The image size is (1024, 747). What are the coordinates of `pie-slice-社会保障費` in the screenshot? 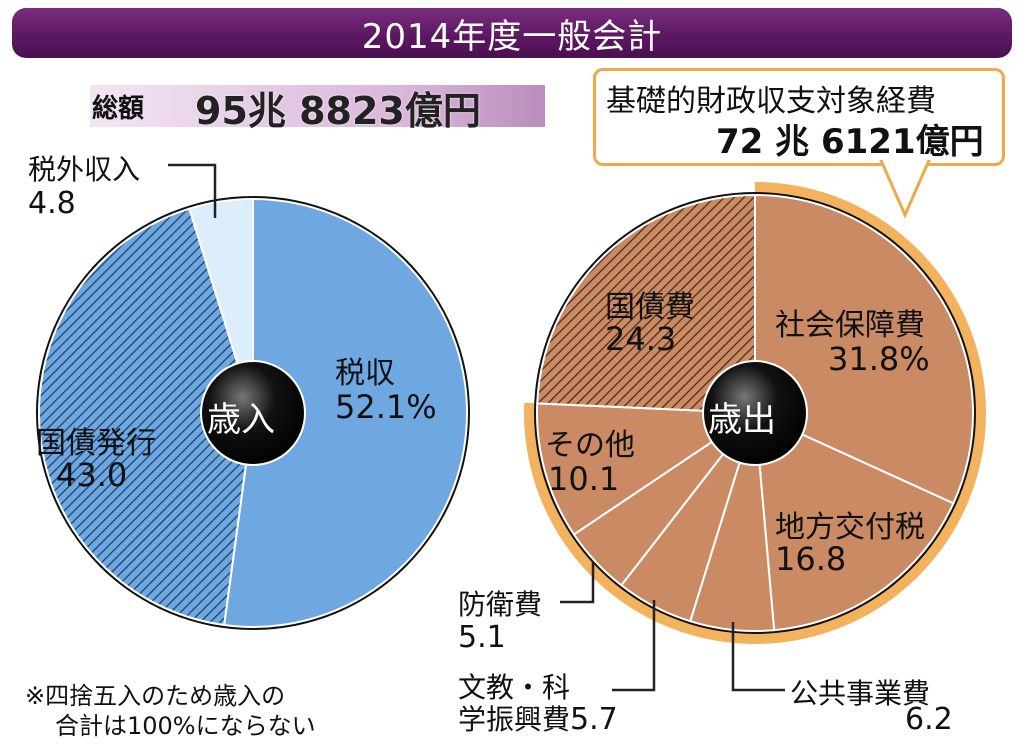 It's located at (864, 349).